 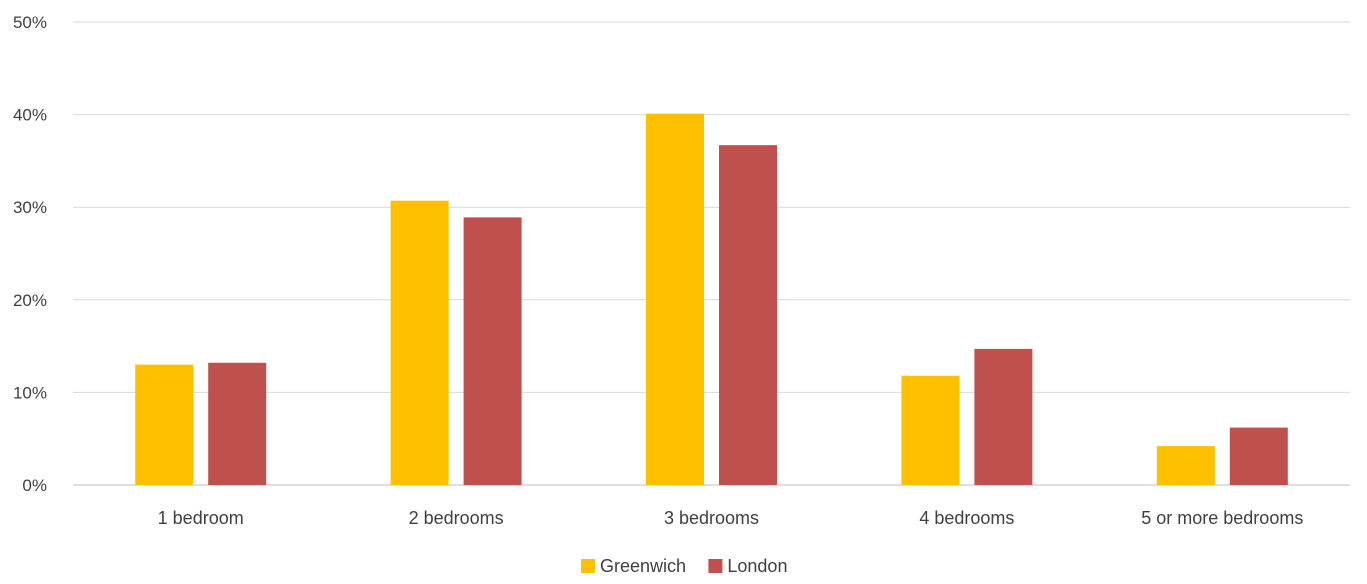 What do you see at coordinates (30, 115) in the screenshot?
I see `y-tick-label: 40%` at bounding box center [30, 115].